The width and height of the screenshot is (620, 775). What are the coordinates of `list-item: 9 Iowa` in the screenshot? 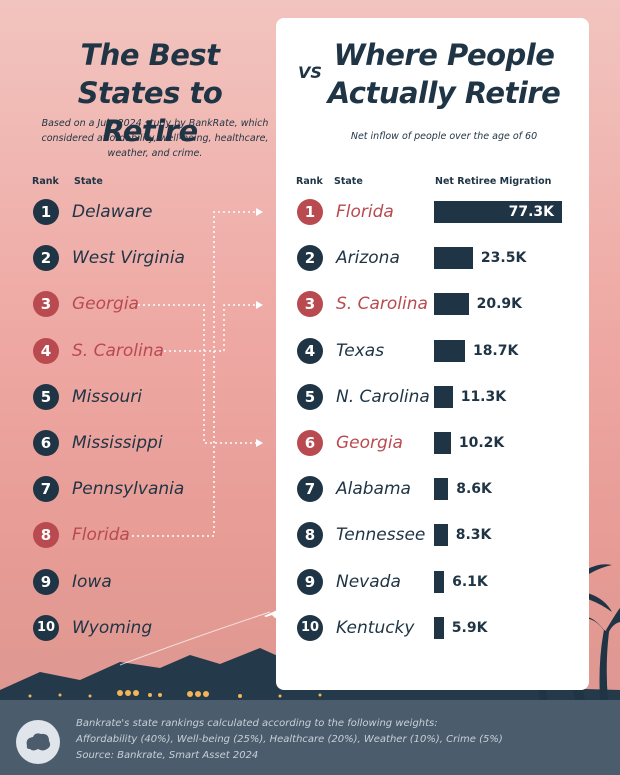 It's located at (72, 582).